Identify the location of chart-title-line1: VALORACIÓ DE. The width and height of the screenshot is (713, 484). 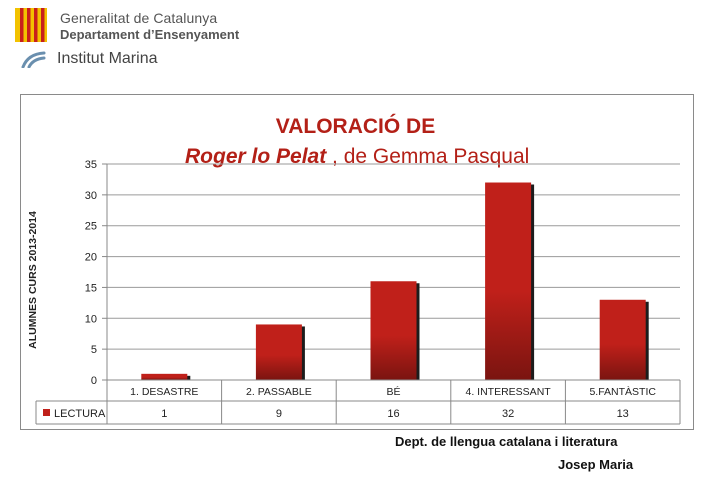
(355, 126).